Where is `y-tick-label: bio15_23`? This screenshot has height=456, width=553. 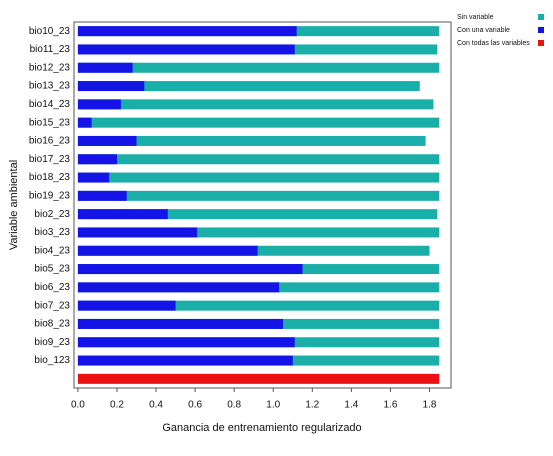
y-tick-label: bio15_23 is located at coordinates (50, 122).